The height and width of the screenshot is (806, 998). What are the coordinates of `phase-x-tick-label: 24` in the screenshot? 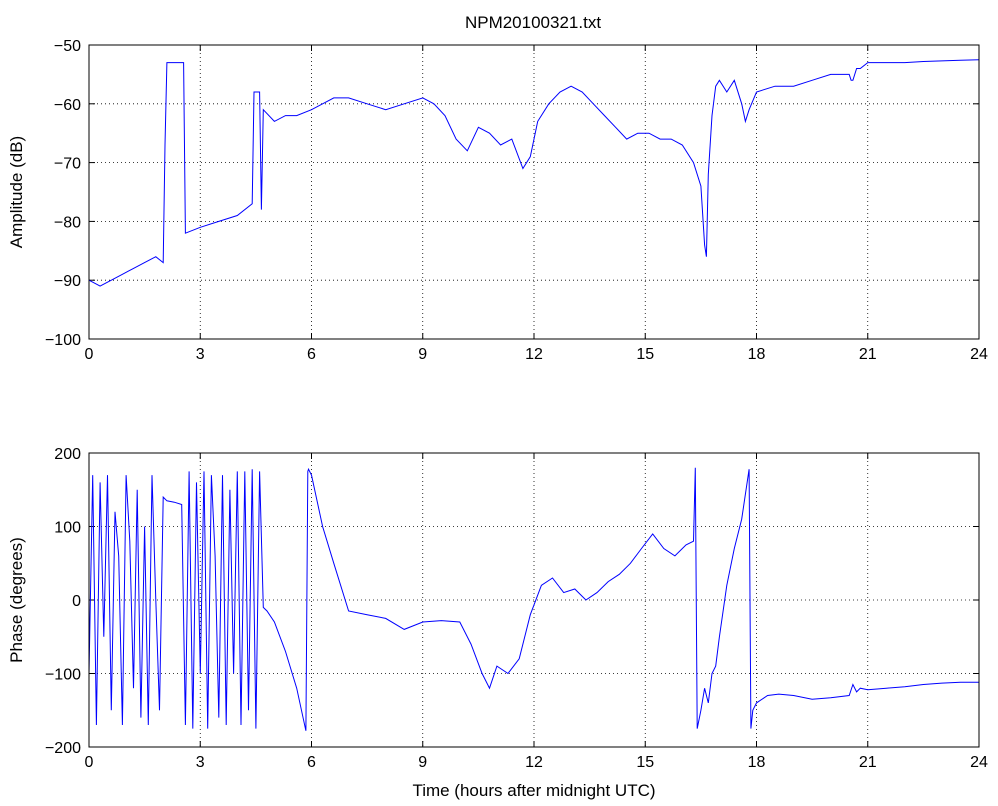 It's located at (979, 762).